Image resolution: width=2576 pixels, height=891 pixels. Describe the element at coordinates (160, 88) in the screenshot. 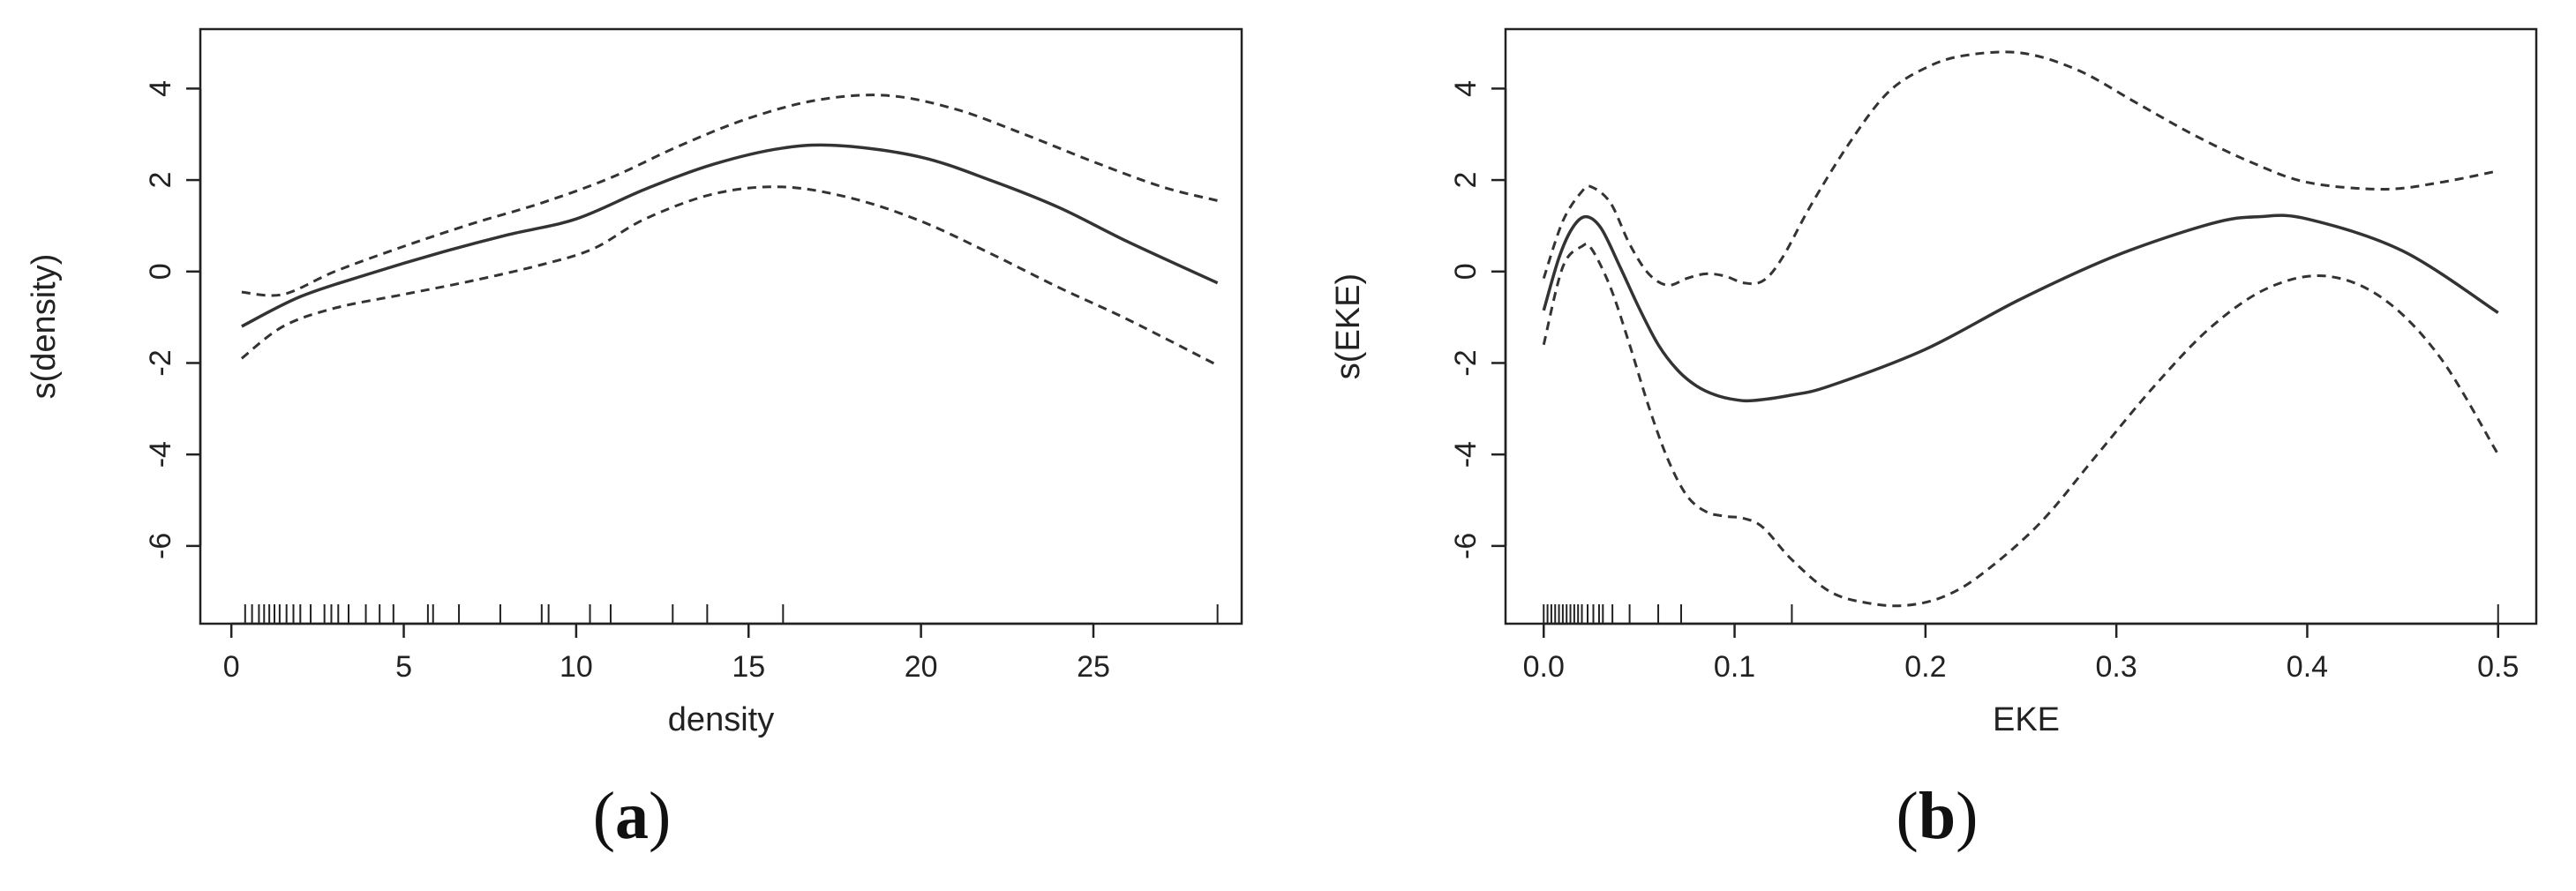

I see `panel-a-y-tick-label: 4` at that location.